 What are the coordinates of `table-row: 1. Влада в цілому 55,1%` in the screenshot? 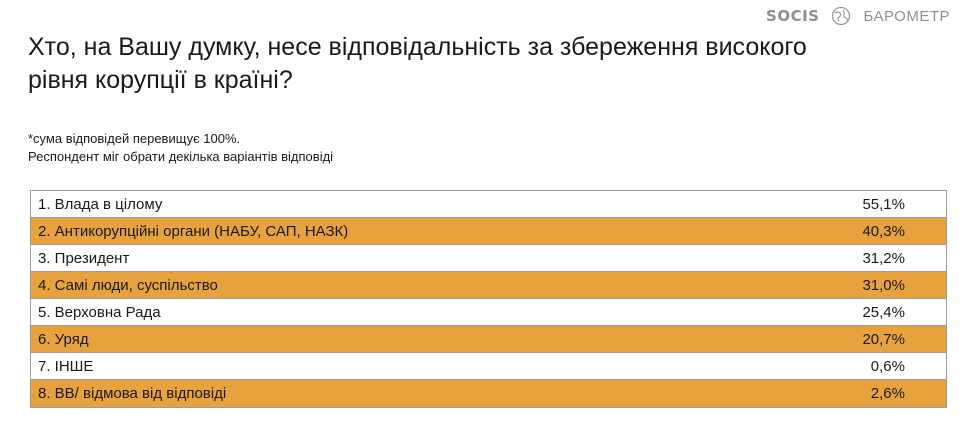 It's located at (488, 204).